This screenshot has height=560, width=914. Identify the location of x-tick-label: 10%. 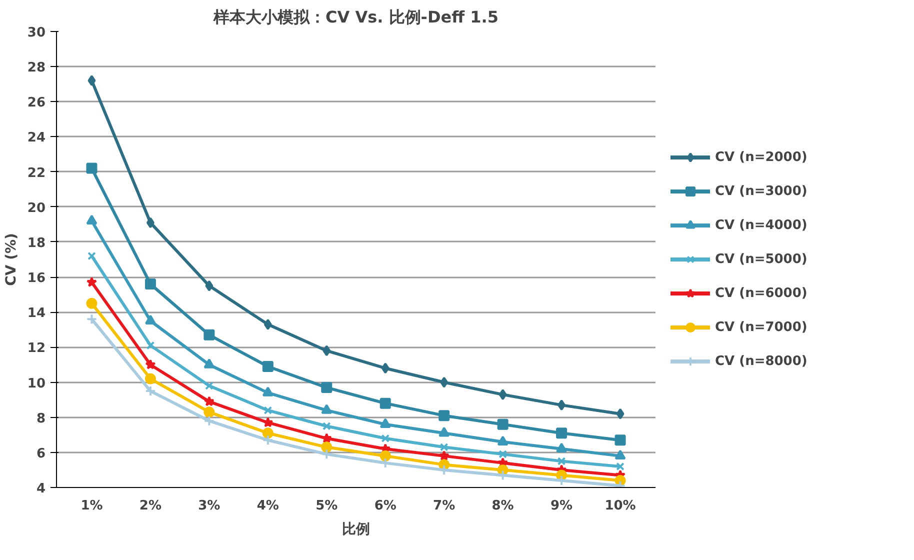
(620, 506).